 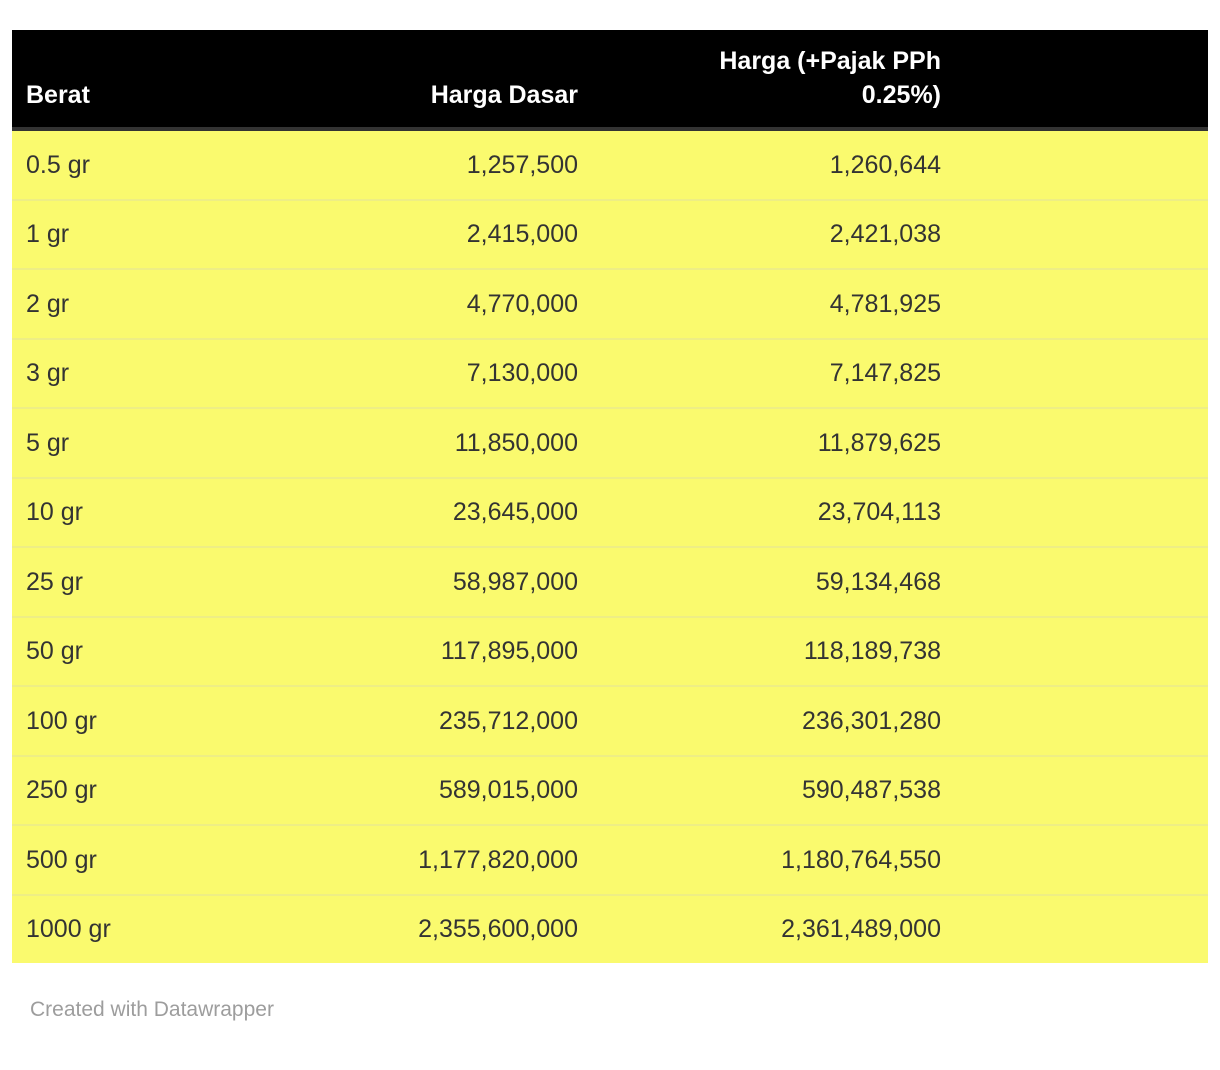 I want to click on price-cell: 235,712,000, so click(x=445, y=720).